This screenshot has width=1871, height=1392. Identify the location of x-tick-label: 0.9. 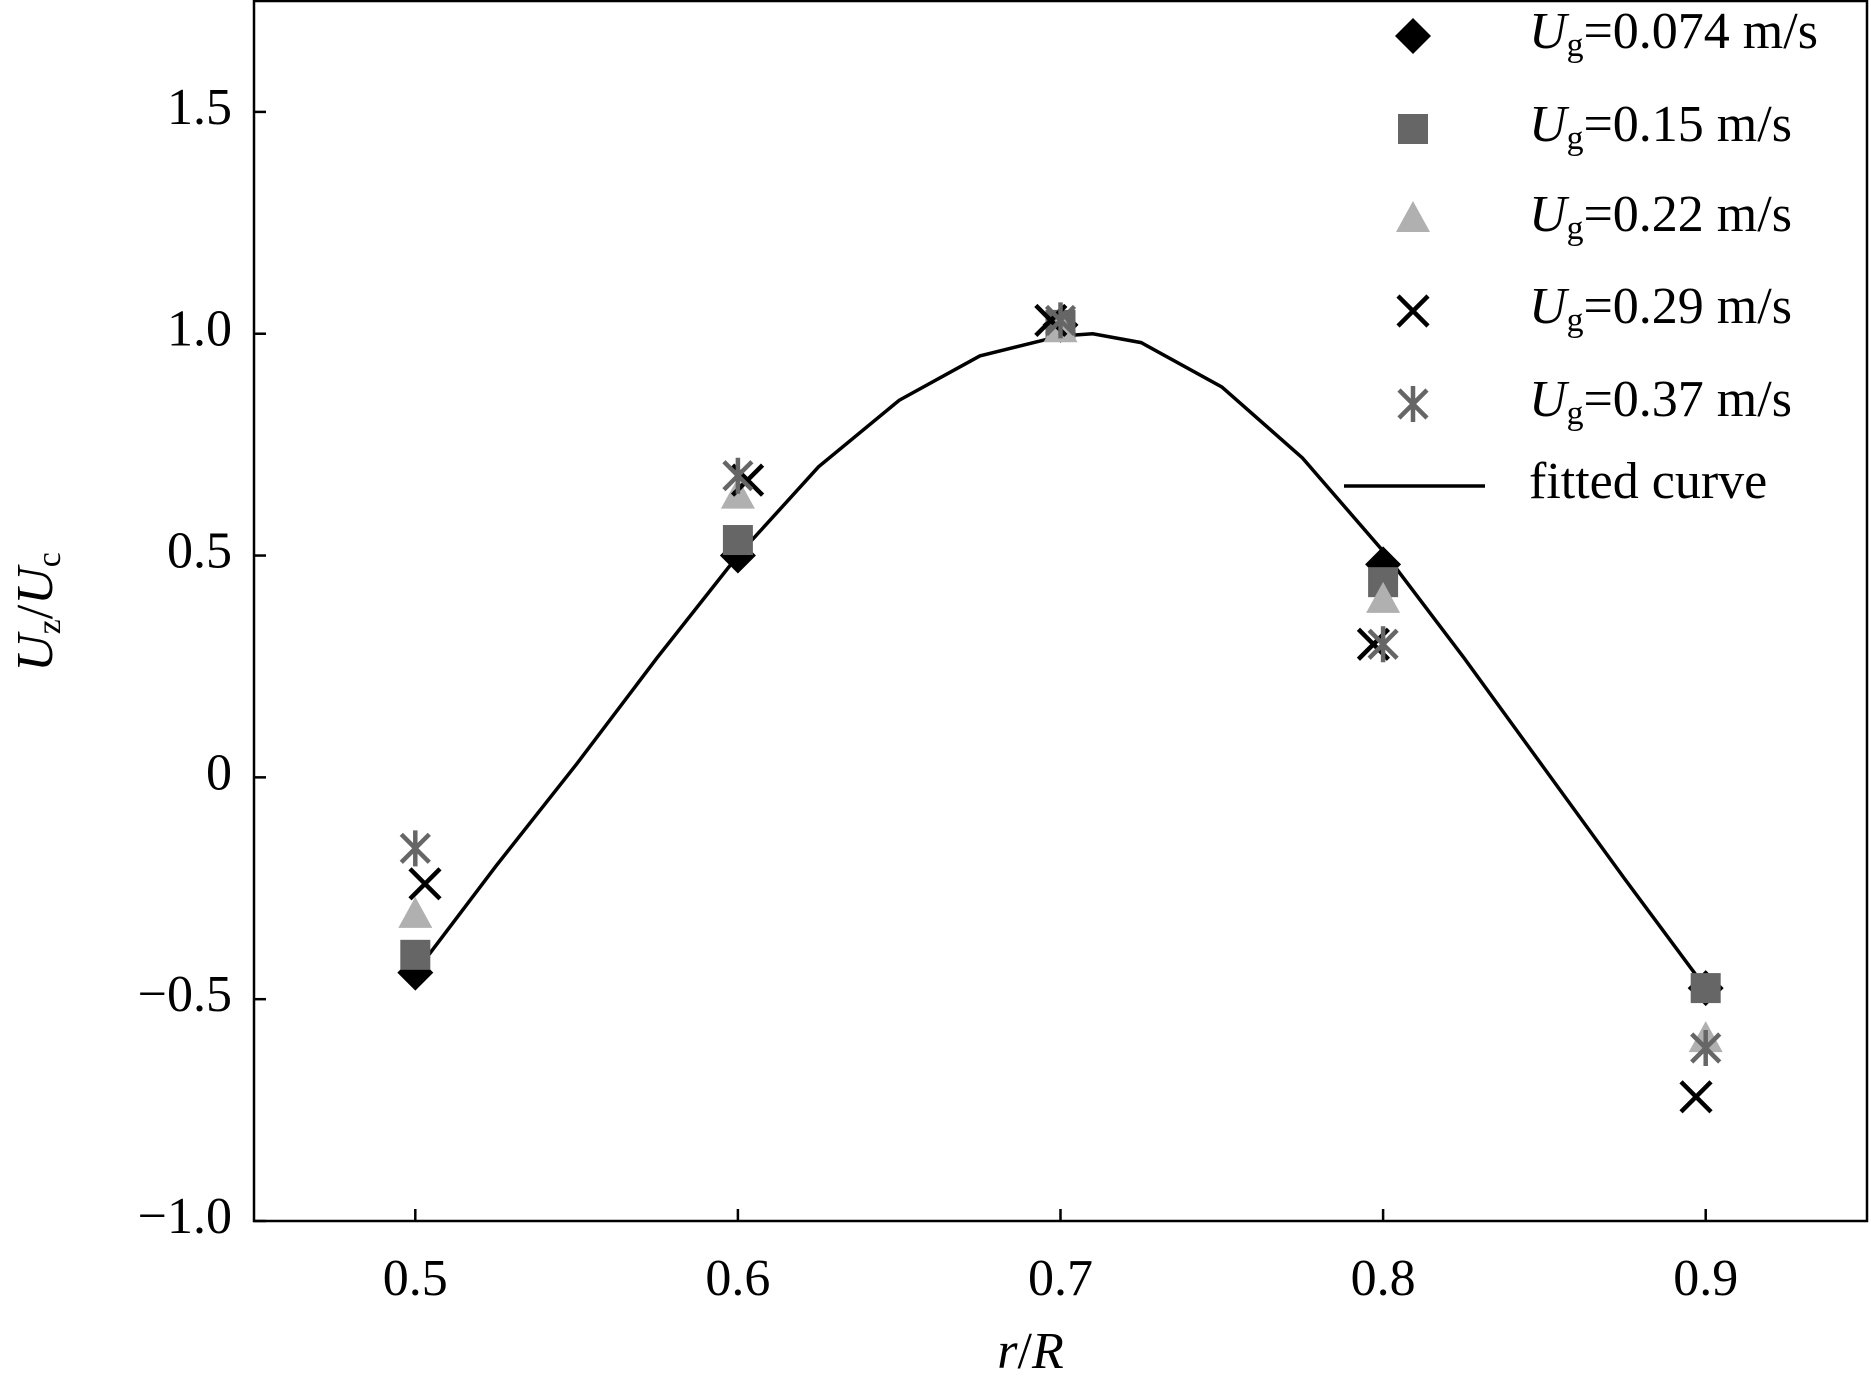
(1705, 1278).